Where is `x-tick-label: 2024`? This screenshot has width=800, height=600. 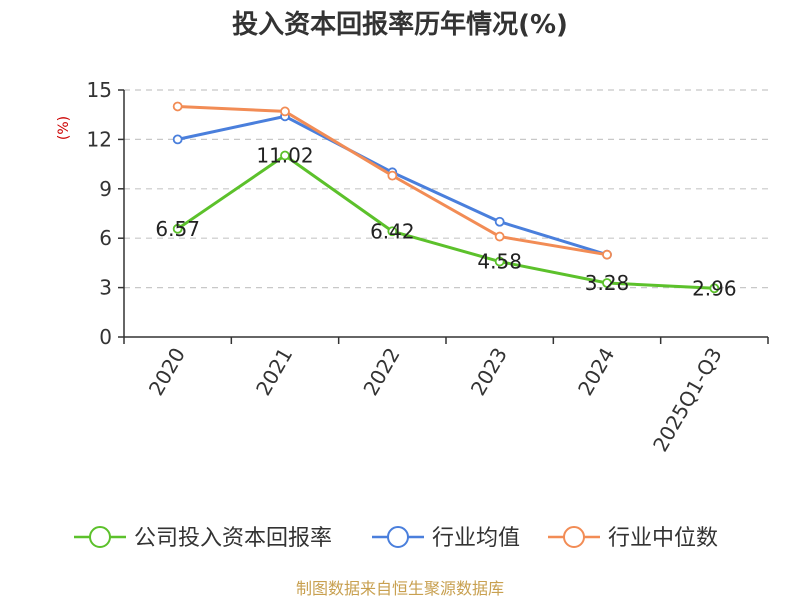 x-tick-label: 2024 is located at coordinates (596, 372).